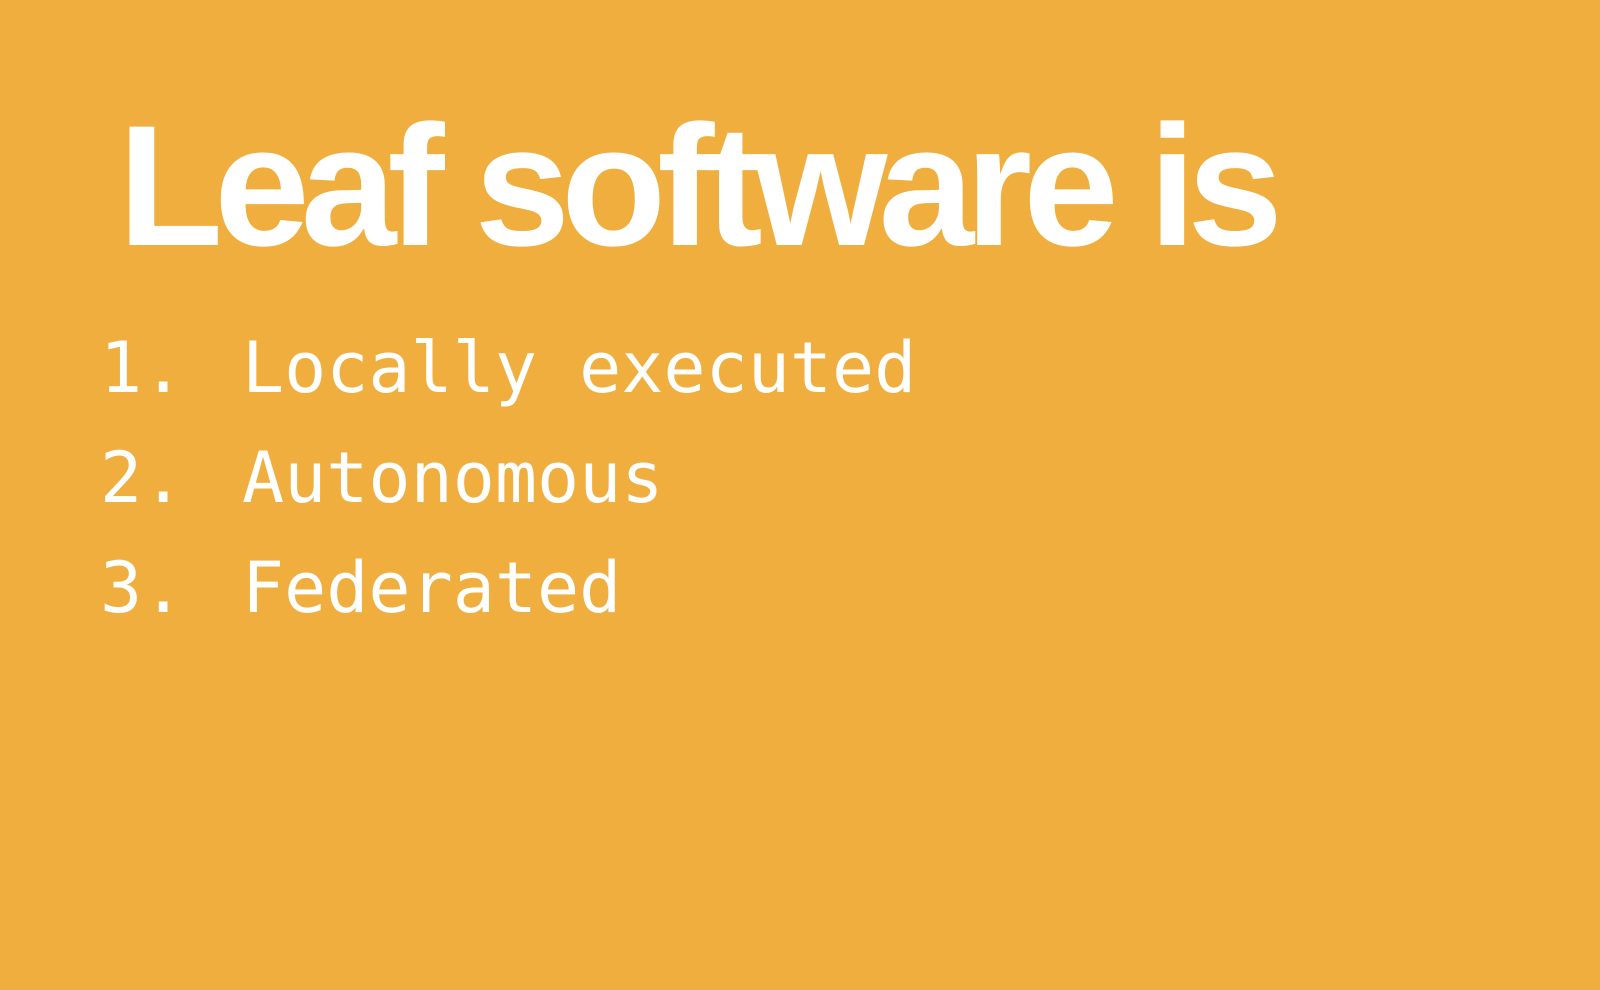  I want to click on list-item: 2. Autonomous, so click(508, 490).